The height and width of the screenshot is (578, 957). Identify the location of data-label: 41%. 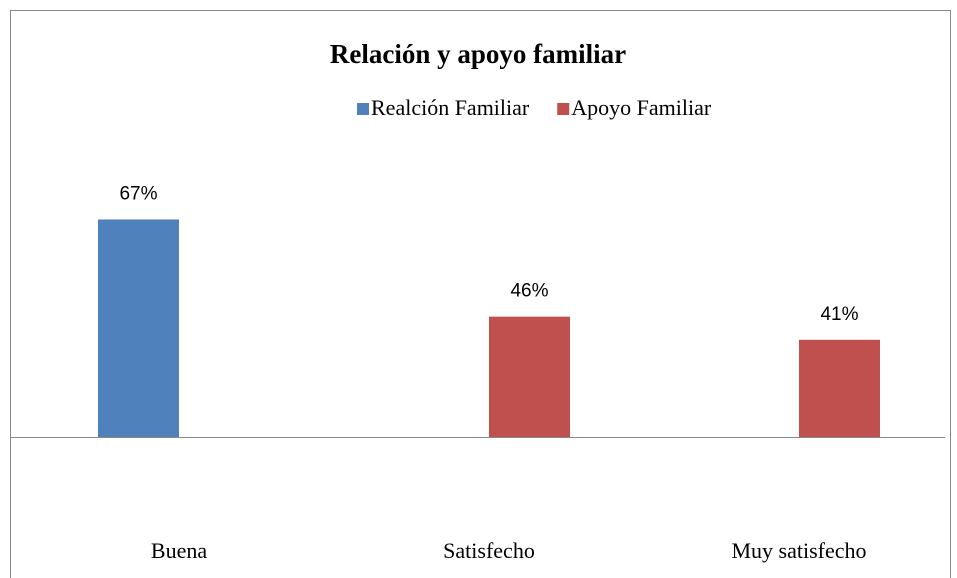
(839, 314).